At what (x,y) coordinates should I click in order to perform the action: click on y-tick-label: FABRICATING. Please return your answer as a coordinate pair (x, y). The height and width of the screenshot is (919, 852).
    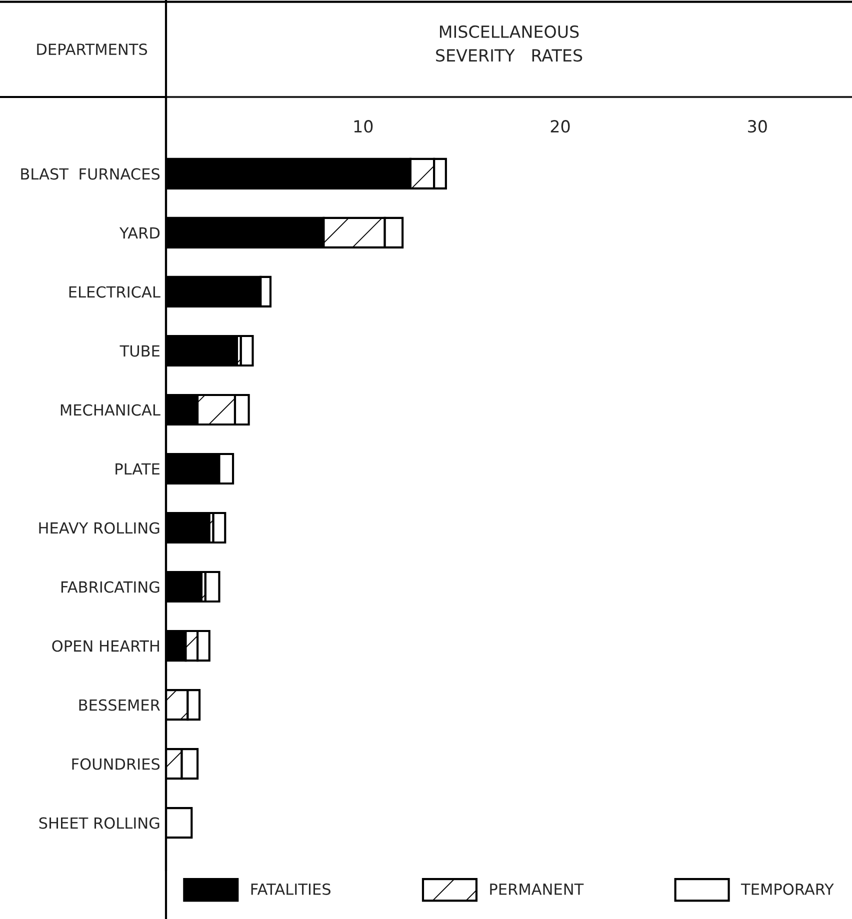
    Looking at the image, I should click on (110, 587).